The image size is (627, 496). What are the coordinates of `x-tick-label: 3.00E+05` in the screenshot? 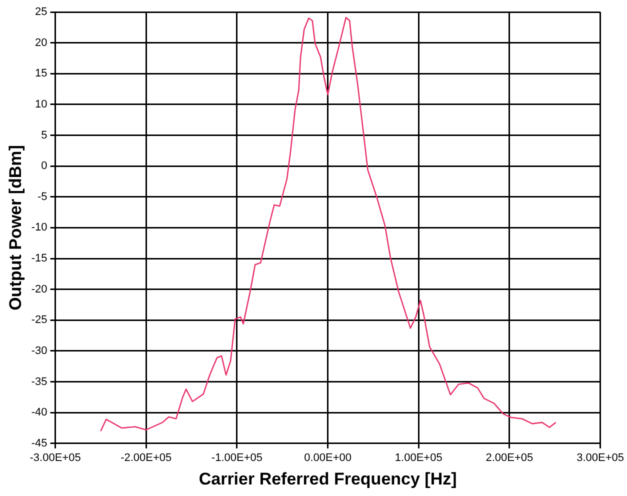 It's located at (600, 458).